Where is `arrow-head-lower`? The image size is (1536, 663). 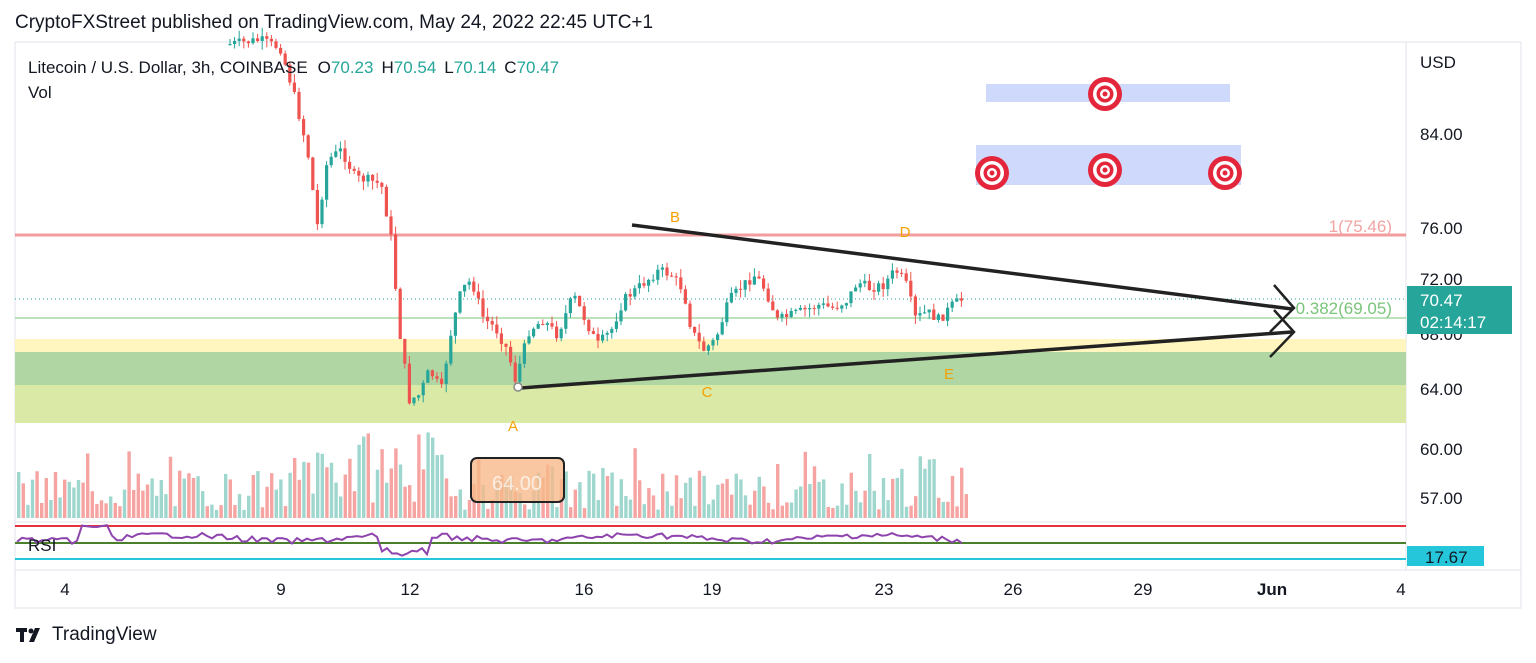
arrow-head-lower is located at coordinates (1282, 333).